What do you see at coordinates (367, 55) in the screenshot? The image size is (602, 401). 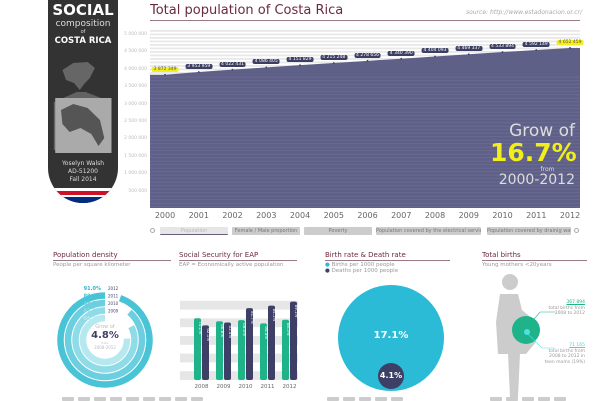 I see `data-label: 4 278 656` at bounding box center [367, 55].